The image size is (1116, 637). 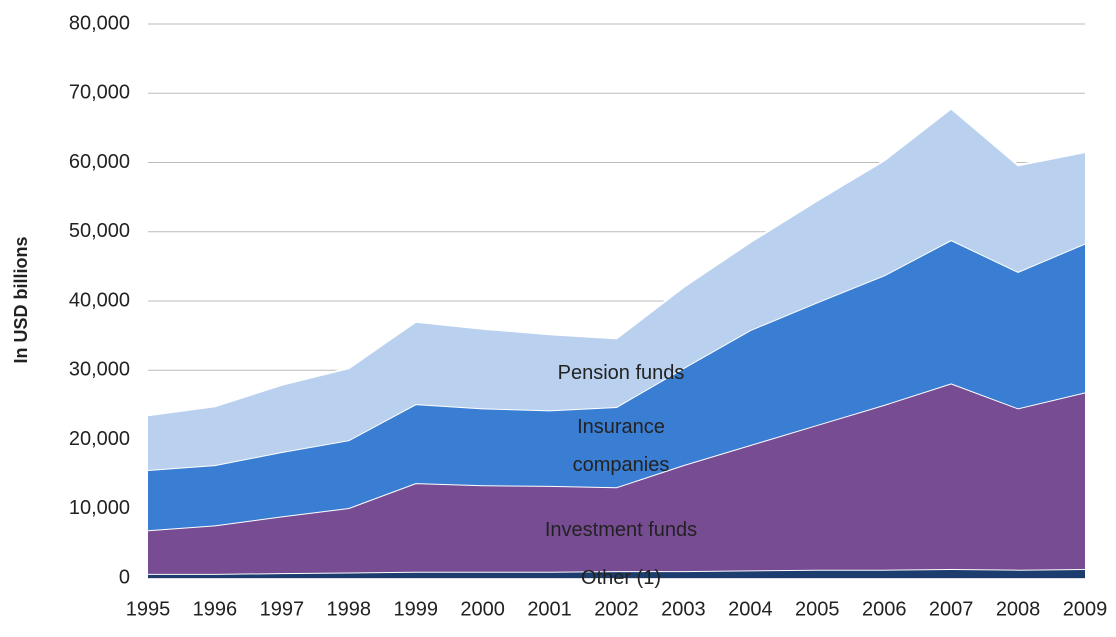 I want to click on x-tick-label: 1999, so click(x=415, y=609).